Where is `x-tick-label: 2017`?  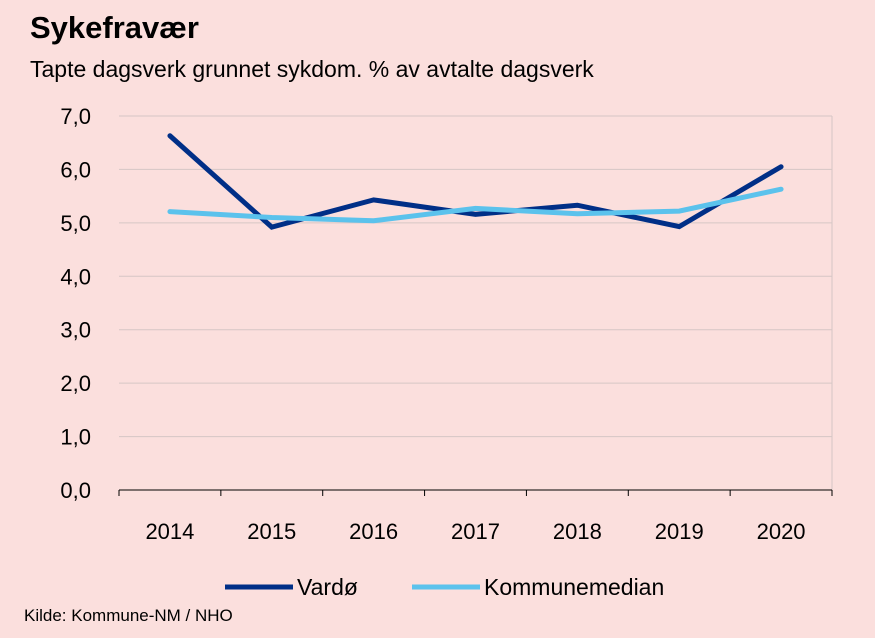 x-tick-label: 2017 is located at coordinates (475, 531).